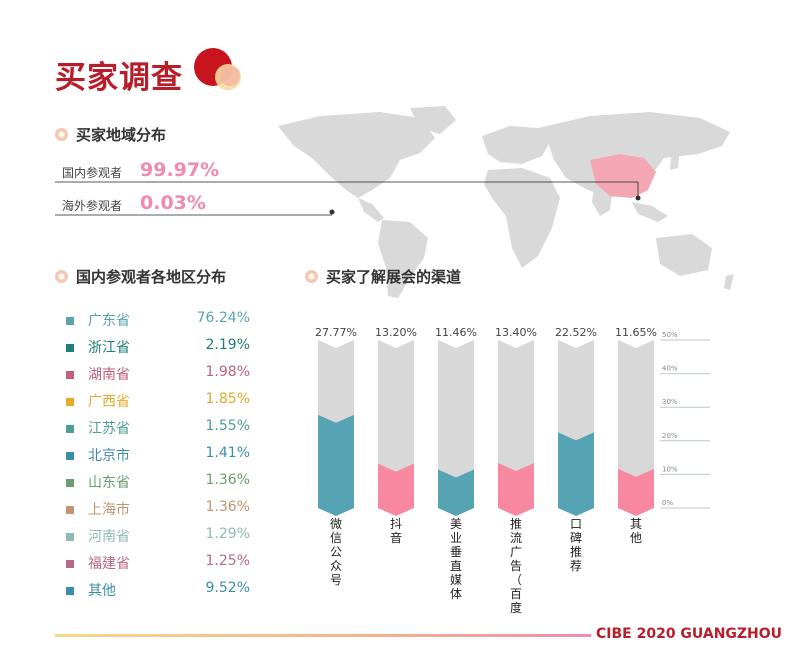  What do you see at coordinates (670, 369) in the screenshot?
I see `tick-label: 40%` at bounding box center [670, 369].